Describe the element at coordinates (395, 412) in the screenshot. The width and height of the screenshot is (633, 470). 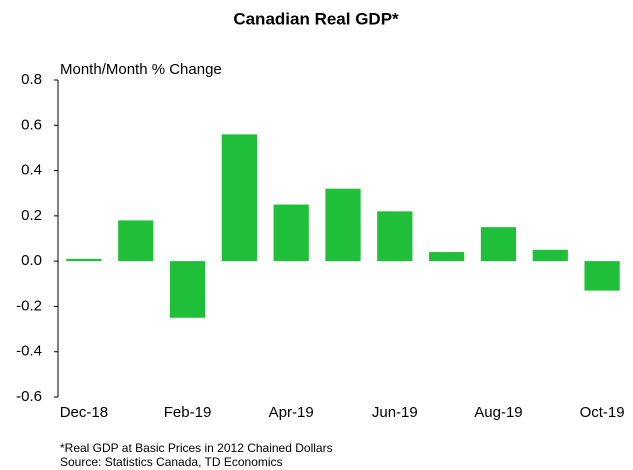
I see `x-tick-label: Jun-19` at that location.